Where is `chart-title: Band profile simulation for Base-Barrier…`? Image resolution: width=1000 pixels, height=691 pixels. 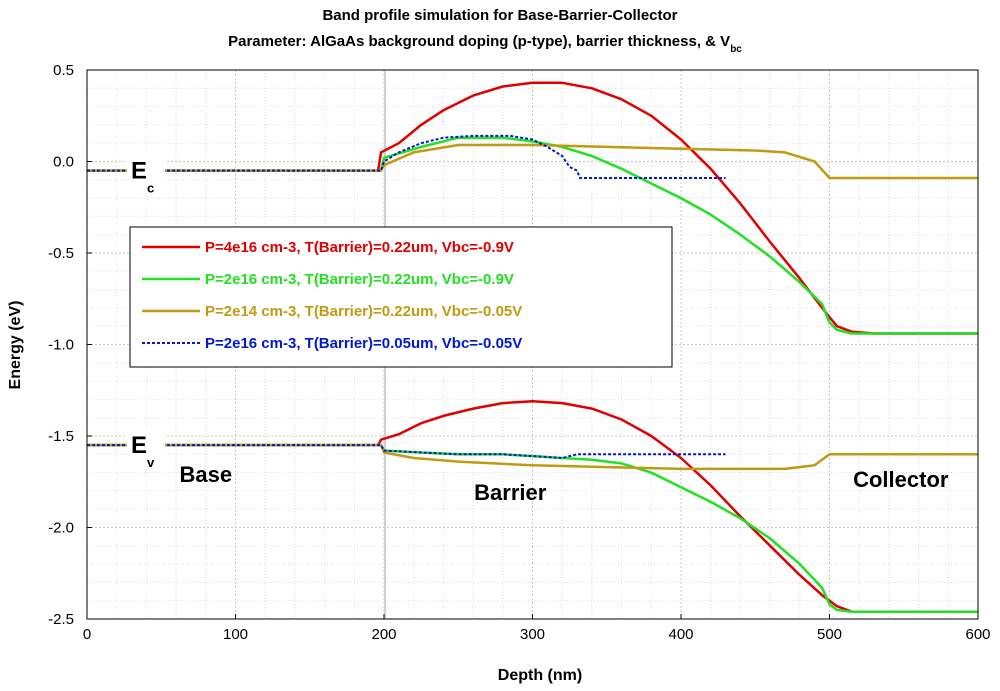 chart-title: Band profile simulation for Base-Barrier… is located at coordinates (499, 15).